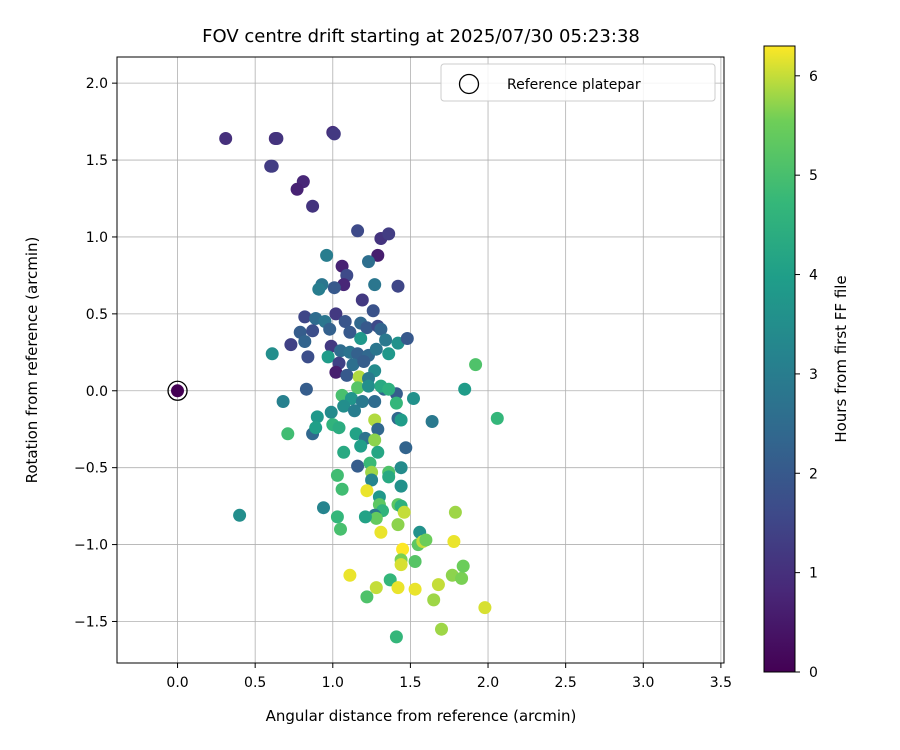 The height and width of the screenshot is (750, 900). I want to click on colorbar-tick-label: 6, so click(813, 77).